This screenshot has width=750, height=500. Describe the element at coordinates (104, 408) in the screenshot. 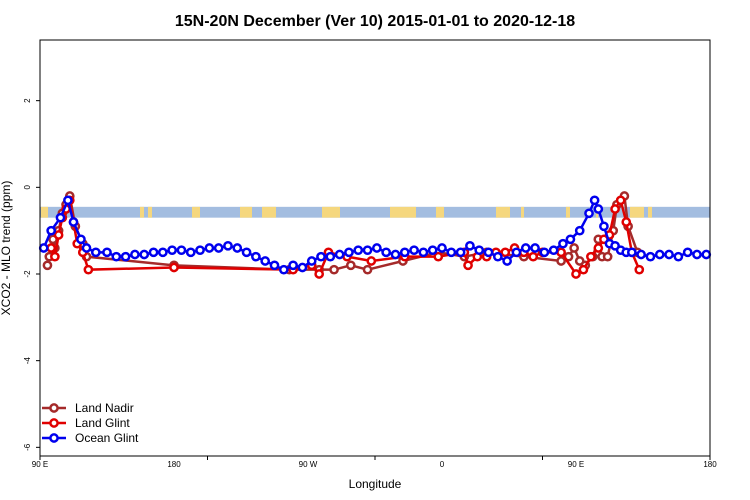

I see `legend-label: Land Nadir` at that location.